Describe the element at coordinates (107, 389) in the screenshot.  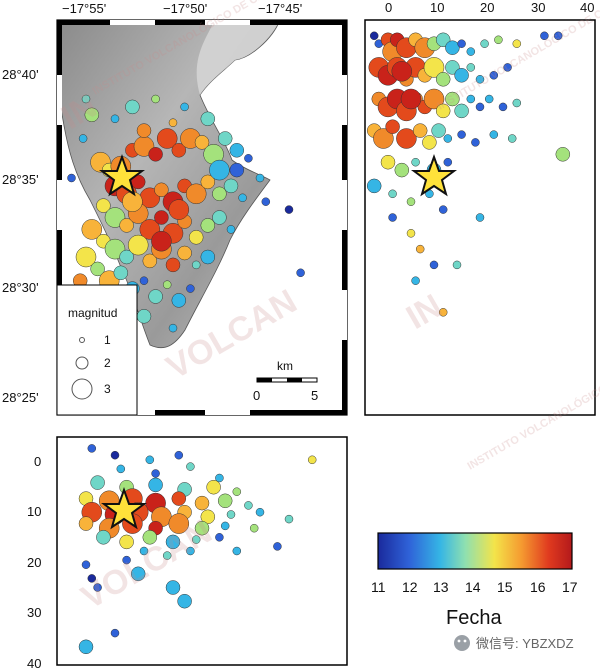
I see `legend-label-3: 3` at that location.